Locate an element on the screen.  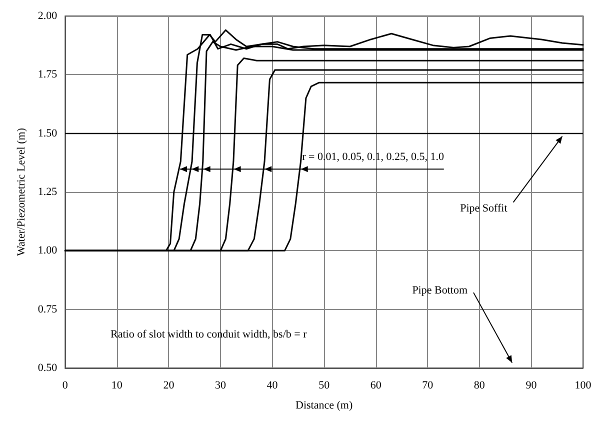
x-tick-label: 60 is located at coordinates (376, 386).